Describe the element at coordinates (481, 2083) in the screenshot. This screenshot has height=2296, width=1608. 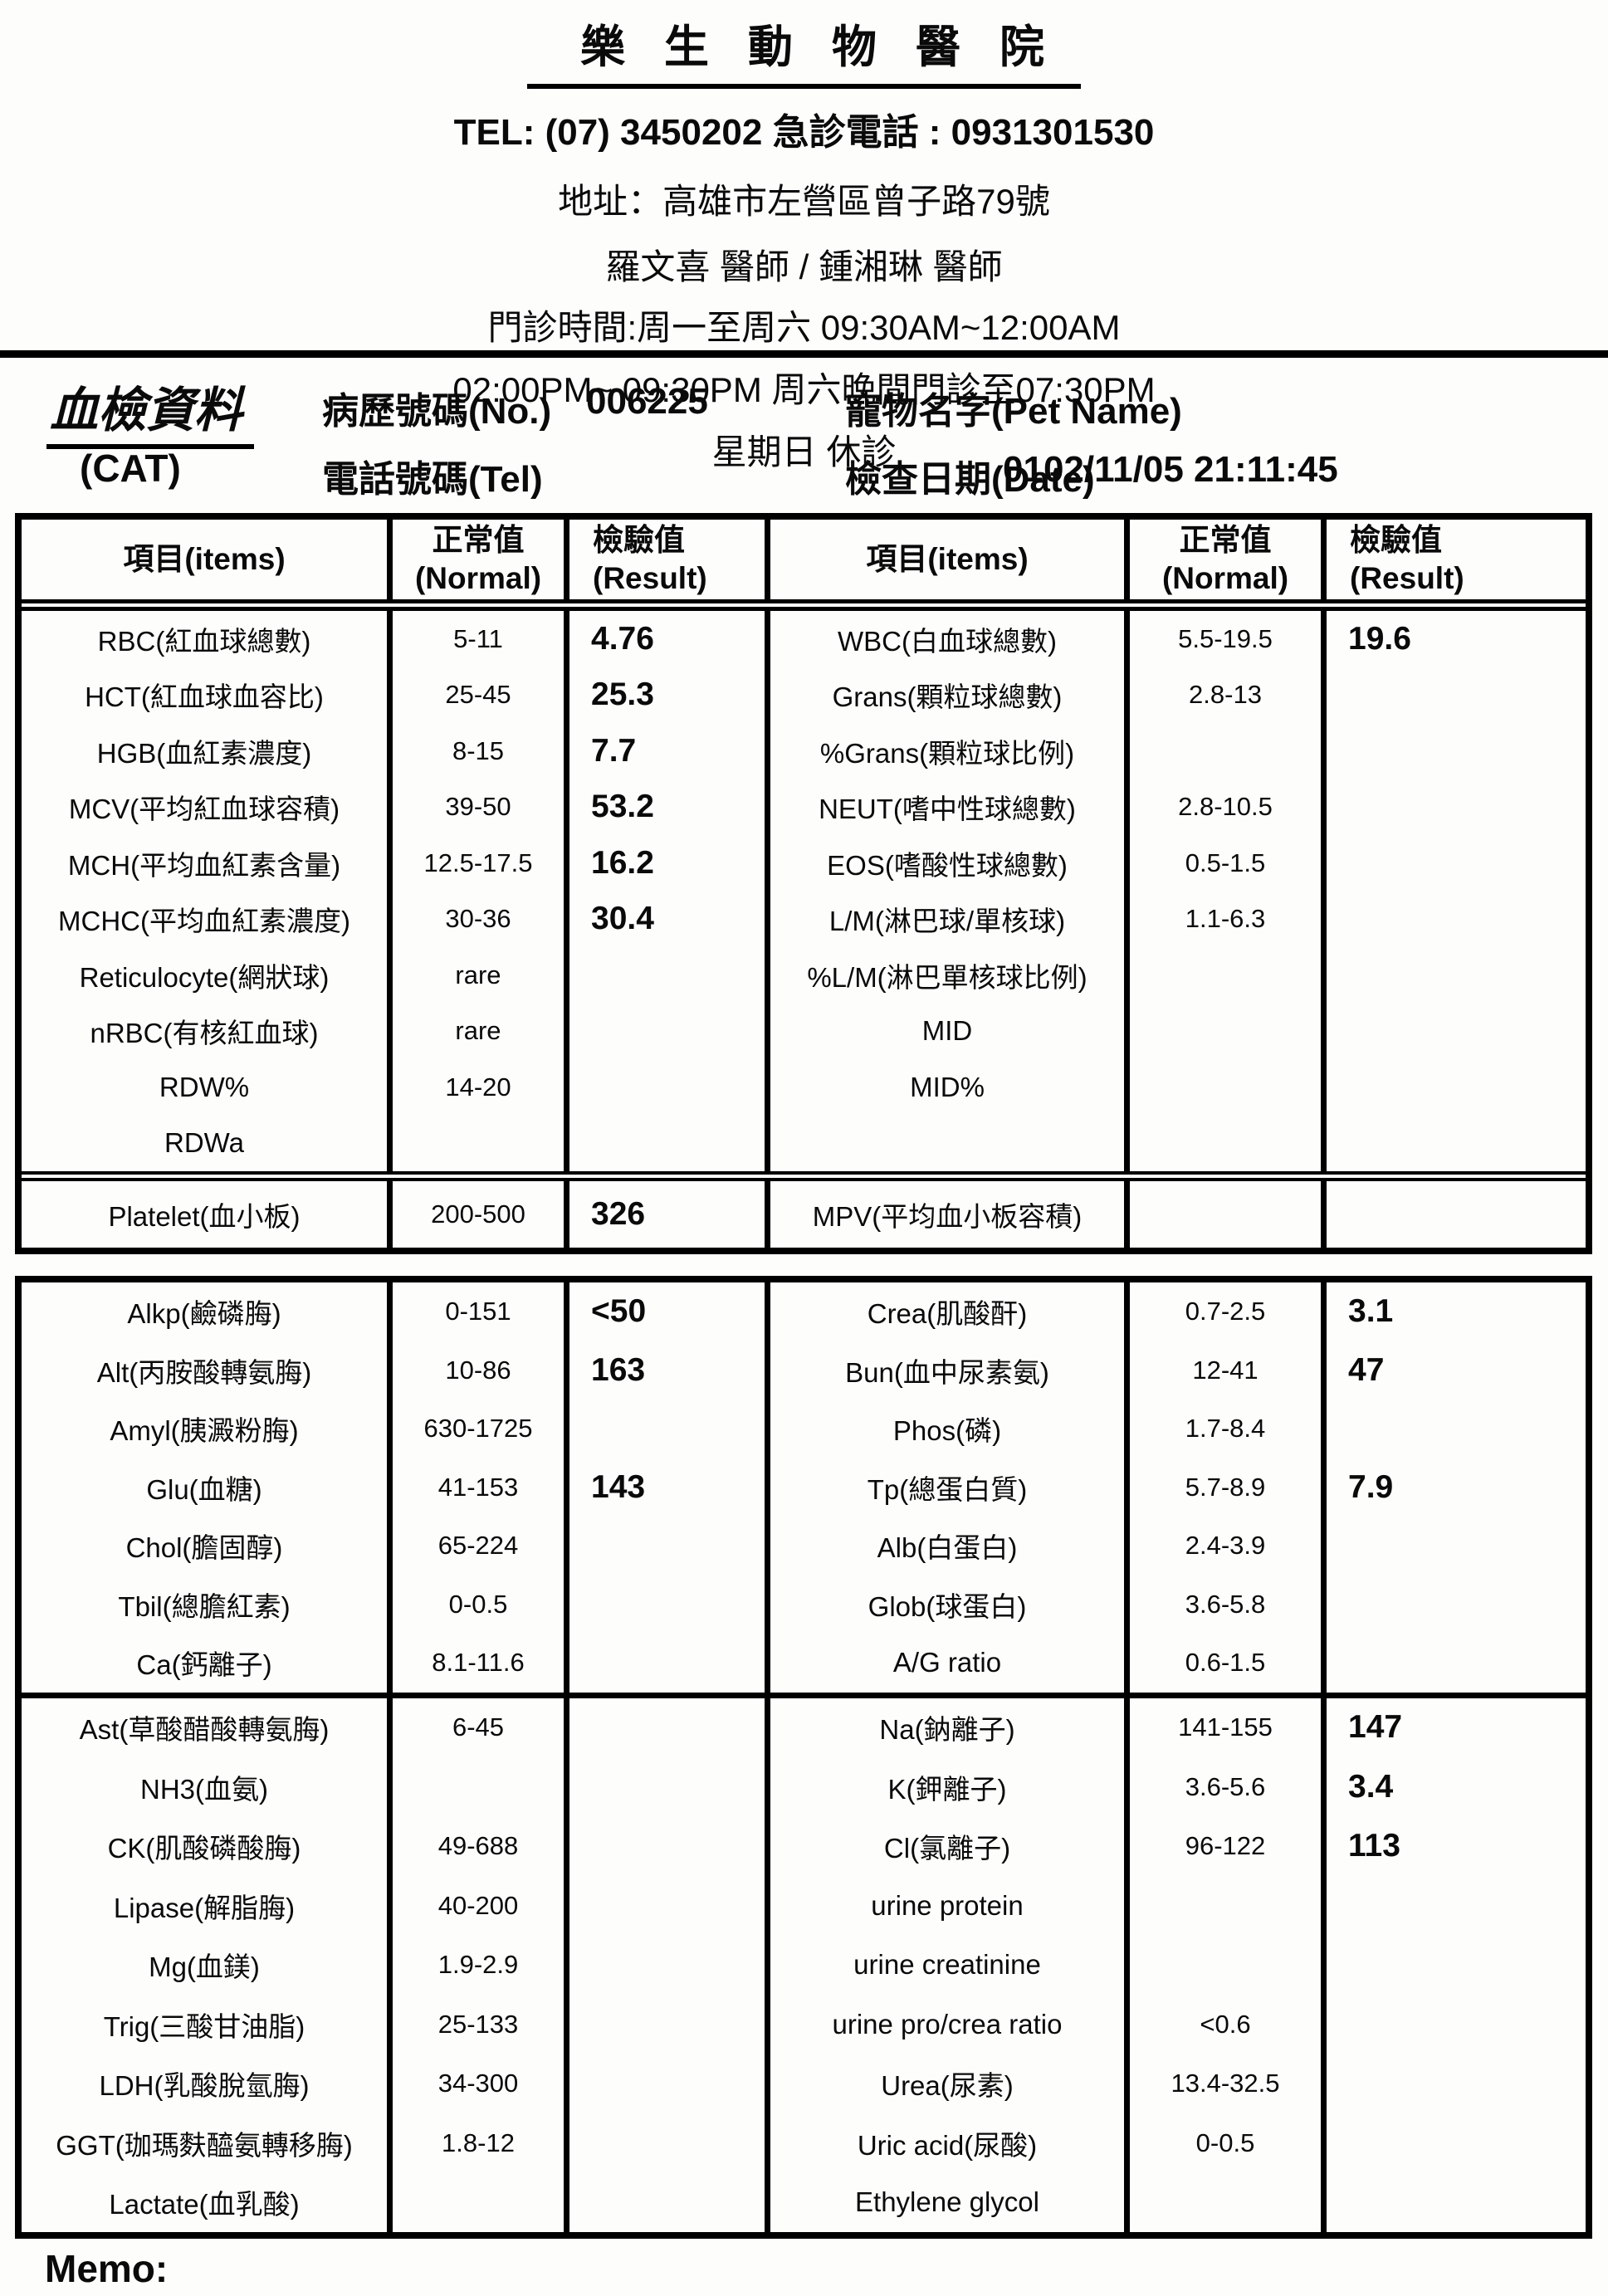
I see `normal-range: 34-300` at that location.